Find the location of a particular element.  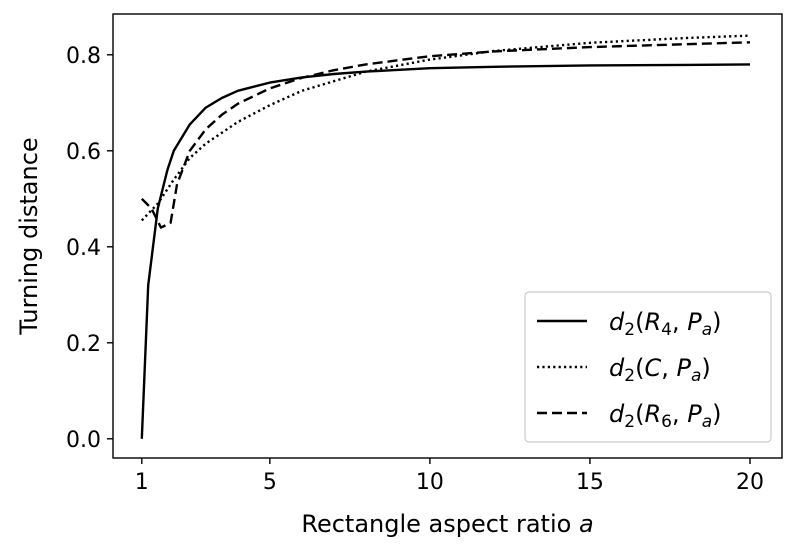

legend: d2(R4, Pa) d2(C, Pa) d2(R6, Pa) is located at coordinates (648, 367).